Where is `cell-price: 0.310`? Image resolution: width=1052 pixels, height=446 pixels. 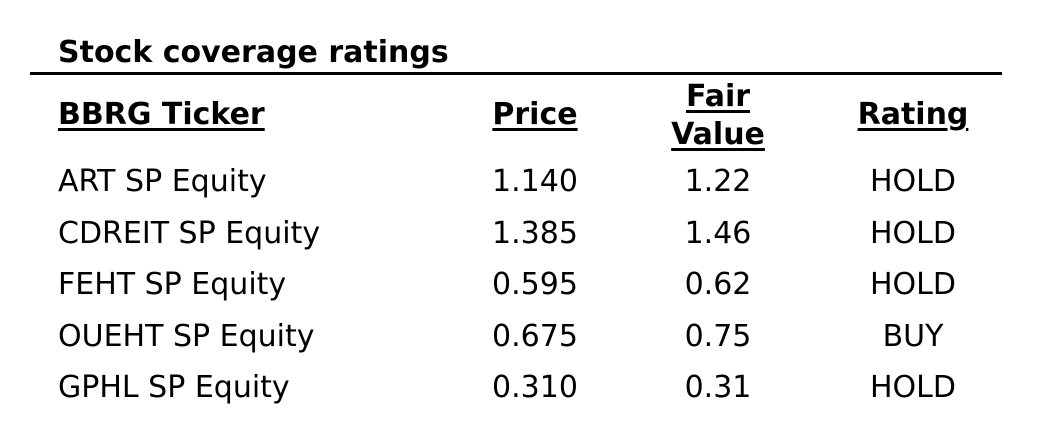 cell-price: 0.310 is located at coordinates (535, 387).